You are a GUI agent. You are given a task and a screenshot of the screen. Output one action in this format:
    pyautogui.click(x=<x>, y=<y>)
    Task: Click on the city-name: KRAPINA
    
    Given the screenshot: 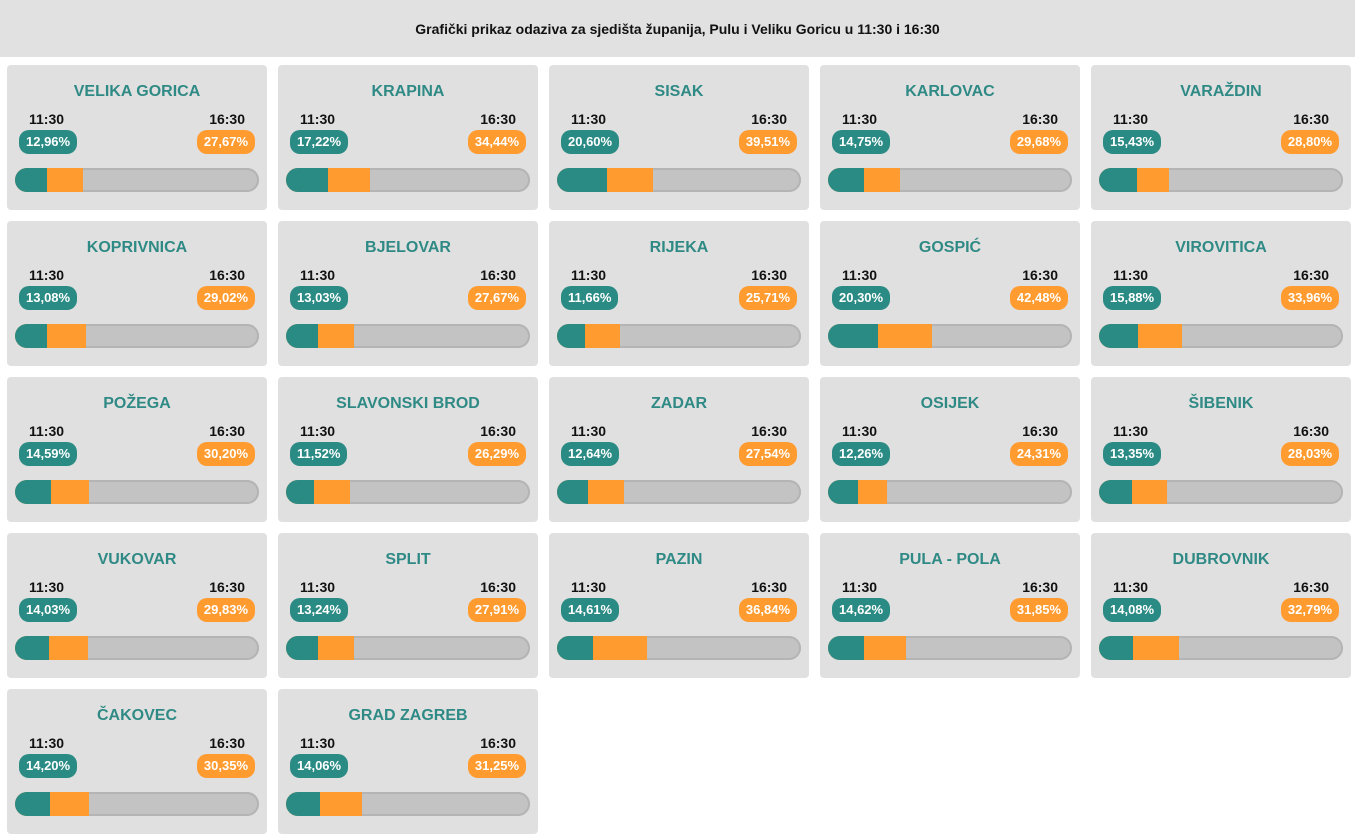 What is the action you would take?
    pyautogui.click(x=408, y=91)
    